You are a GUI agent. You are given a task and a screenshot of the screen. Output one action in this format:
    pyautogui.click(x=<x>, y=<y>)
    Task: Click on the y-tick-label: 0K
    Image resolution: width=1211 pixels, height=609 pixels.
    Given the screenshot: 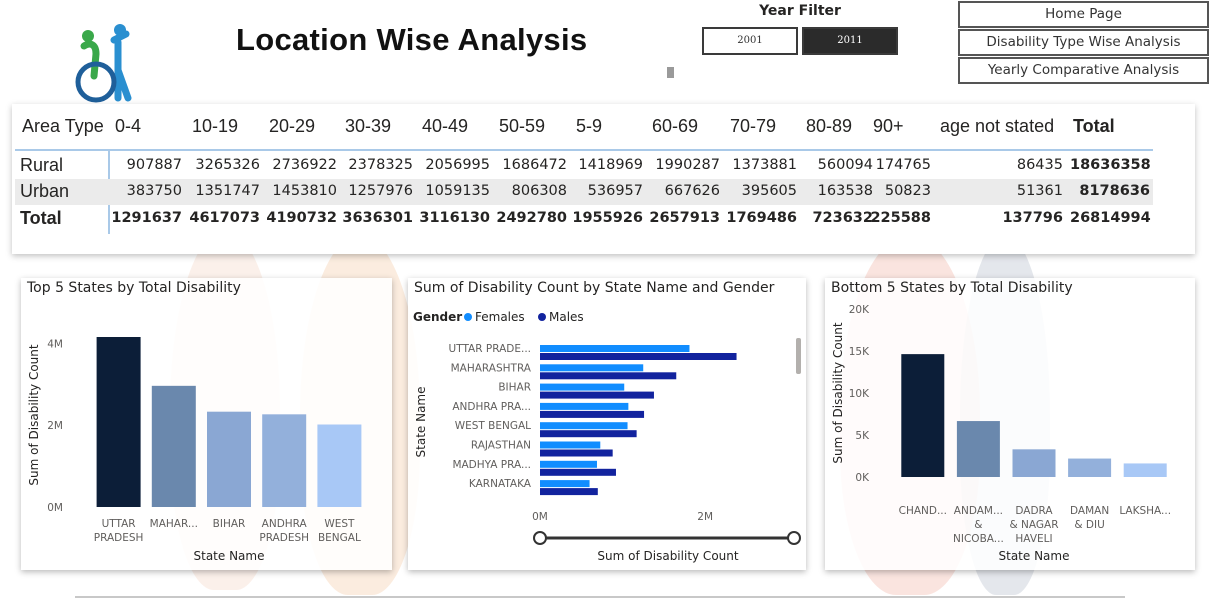 What is the action you would take?
    pyautogui.click(x=862, y=478)
    